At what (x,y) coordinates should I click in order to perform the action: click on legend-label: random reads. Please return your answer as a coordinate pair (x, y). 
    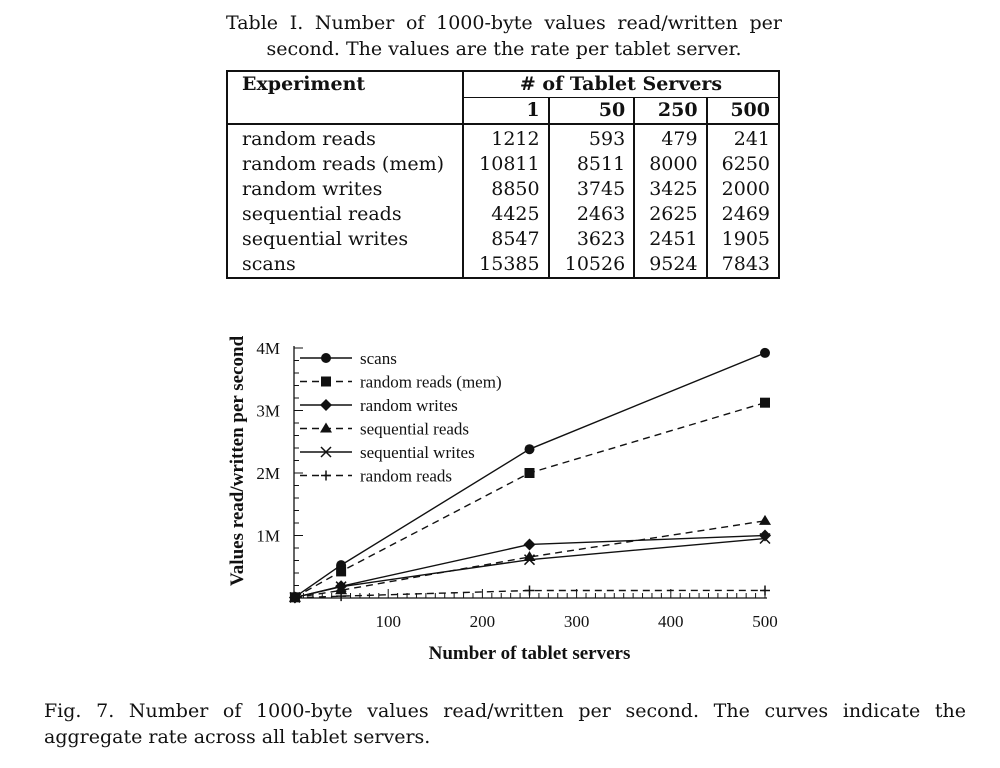
    Looking at the image, I should click on (406, 476).